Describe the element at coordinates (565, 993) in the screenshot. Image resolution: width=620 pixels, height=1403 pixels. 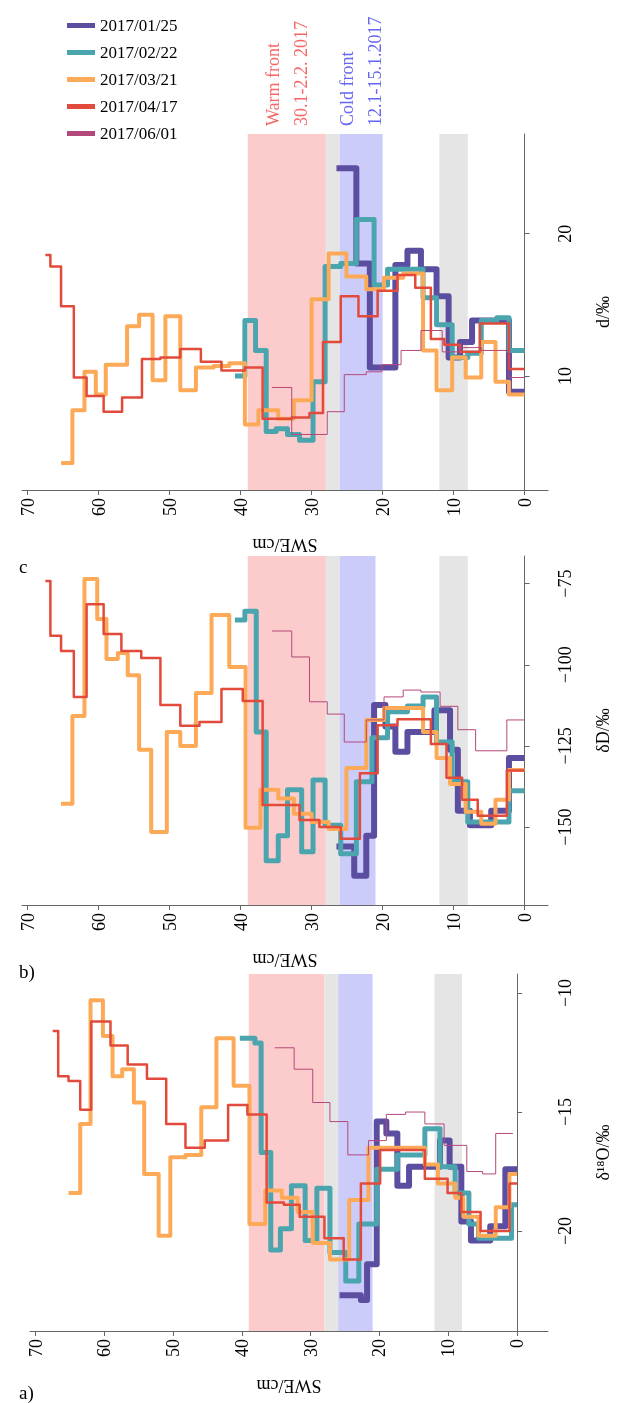
I see `y-tick-label: −10` at that location.